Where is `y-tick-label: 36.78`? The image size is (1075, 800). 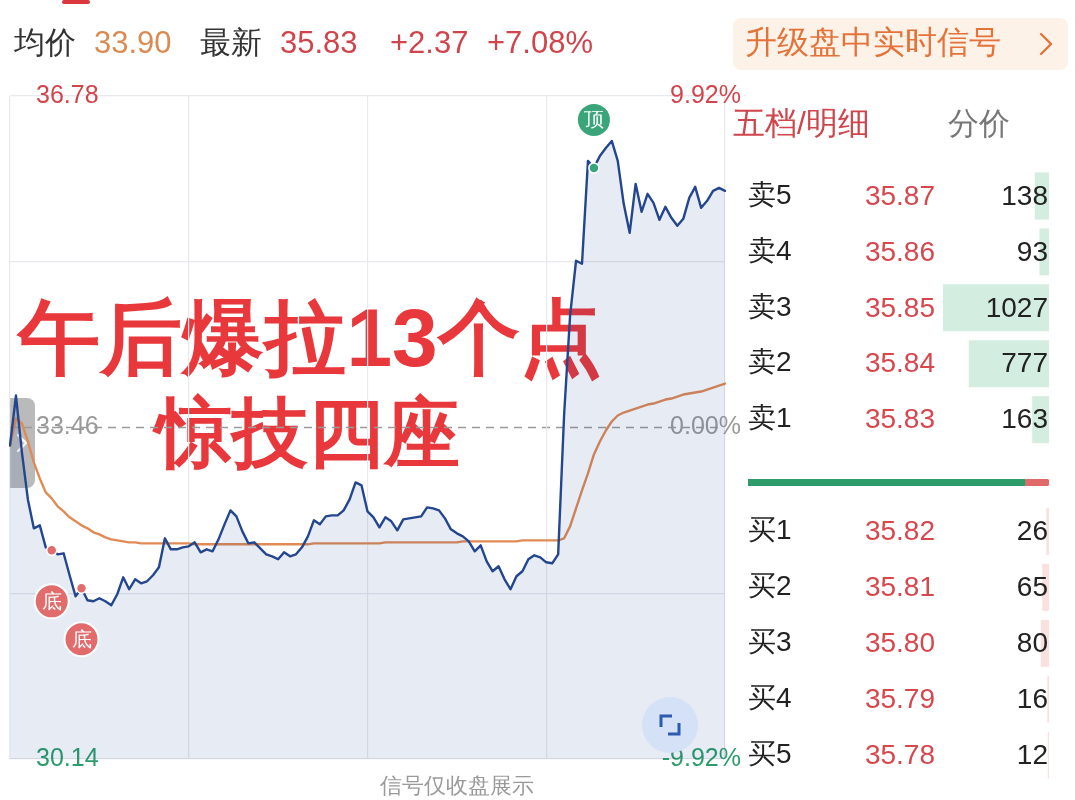
y-tick-label: 36.78 is located at coordinates (67, 93).